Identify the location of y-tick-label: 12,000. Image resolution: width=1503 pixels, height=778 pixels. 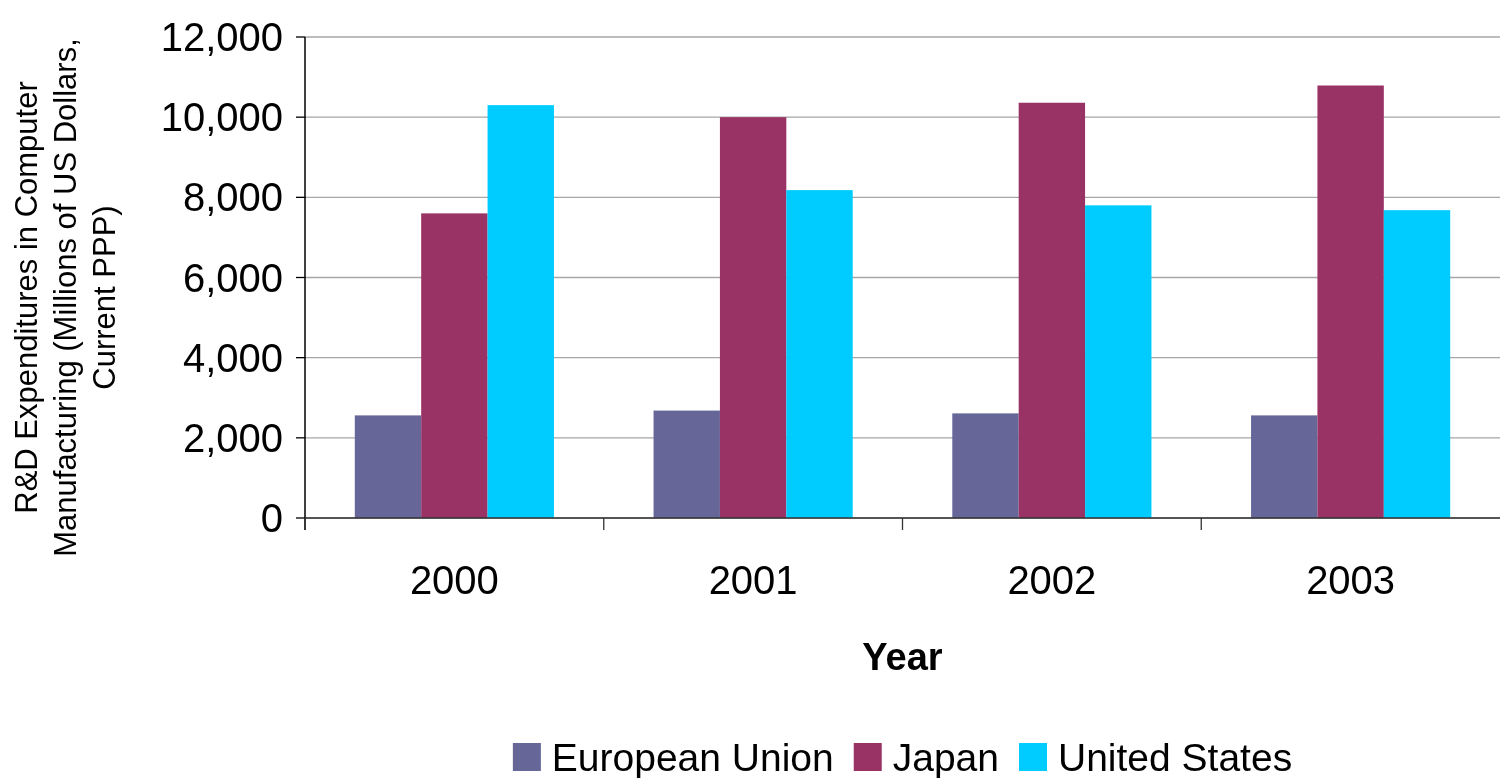
(221, 37).